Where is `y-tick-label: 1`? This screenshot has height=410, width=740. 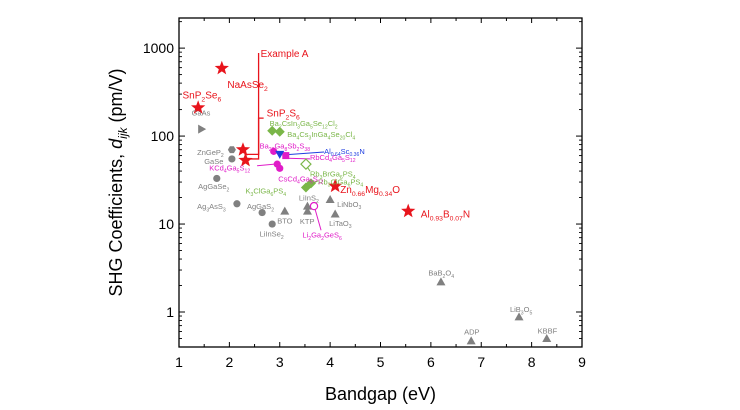 y-tick-label: 1 is located at coordinates (170, 312).